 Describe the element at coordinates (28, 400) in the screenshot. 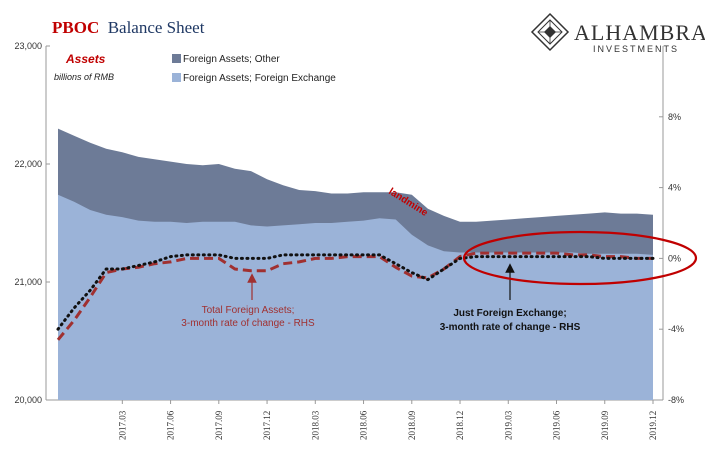

I see `left-tick-label: 20,000` at that location.